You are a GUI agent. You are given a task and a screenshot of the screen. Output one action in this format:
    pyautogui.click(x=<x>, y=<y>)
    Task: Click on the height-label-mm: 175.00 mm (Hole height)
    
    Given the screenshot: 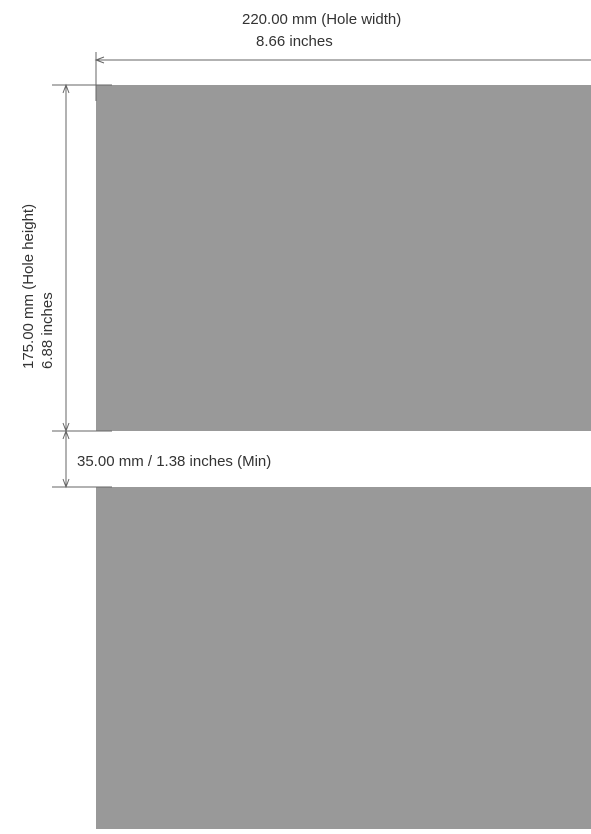 What is the action you would take?
    pyautogui.click(x=28, y=286)
    